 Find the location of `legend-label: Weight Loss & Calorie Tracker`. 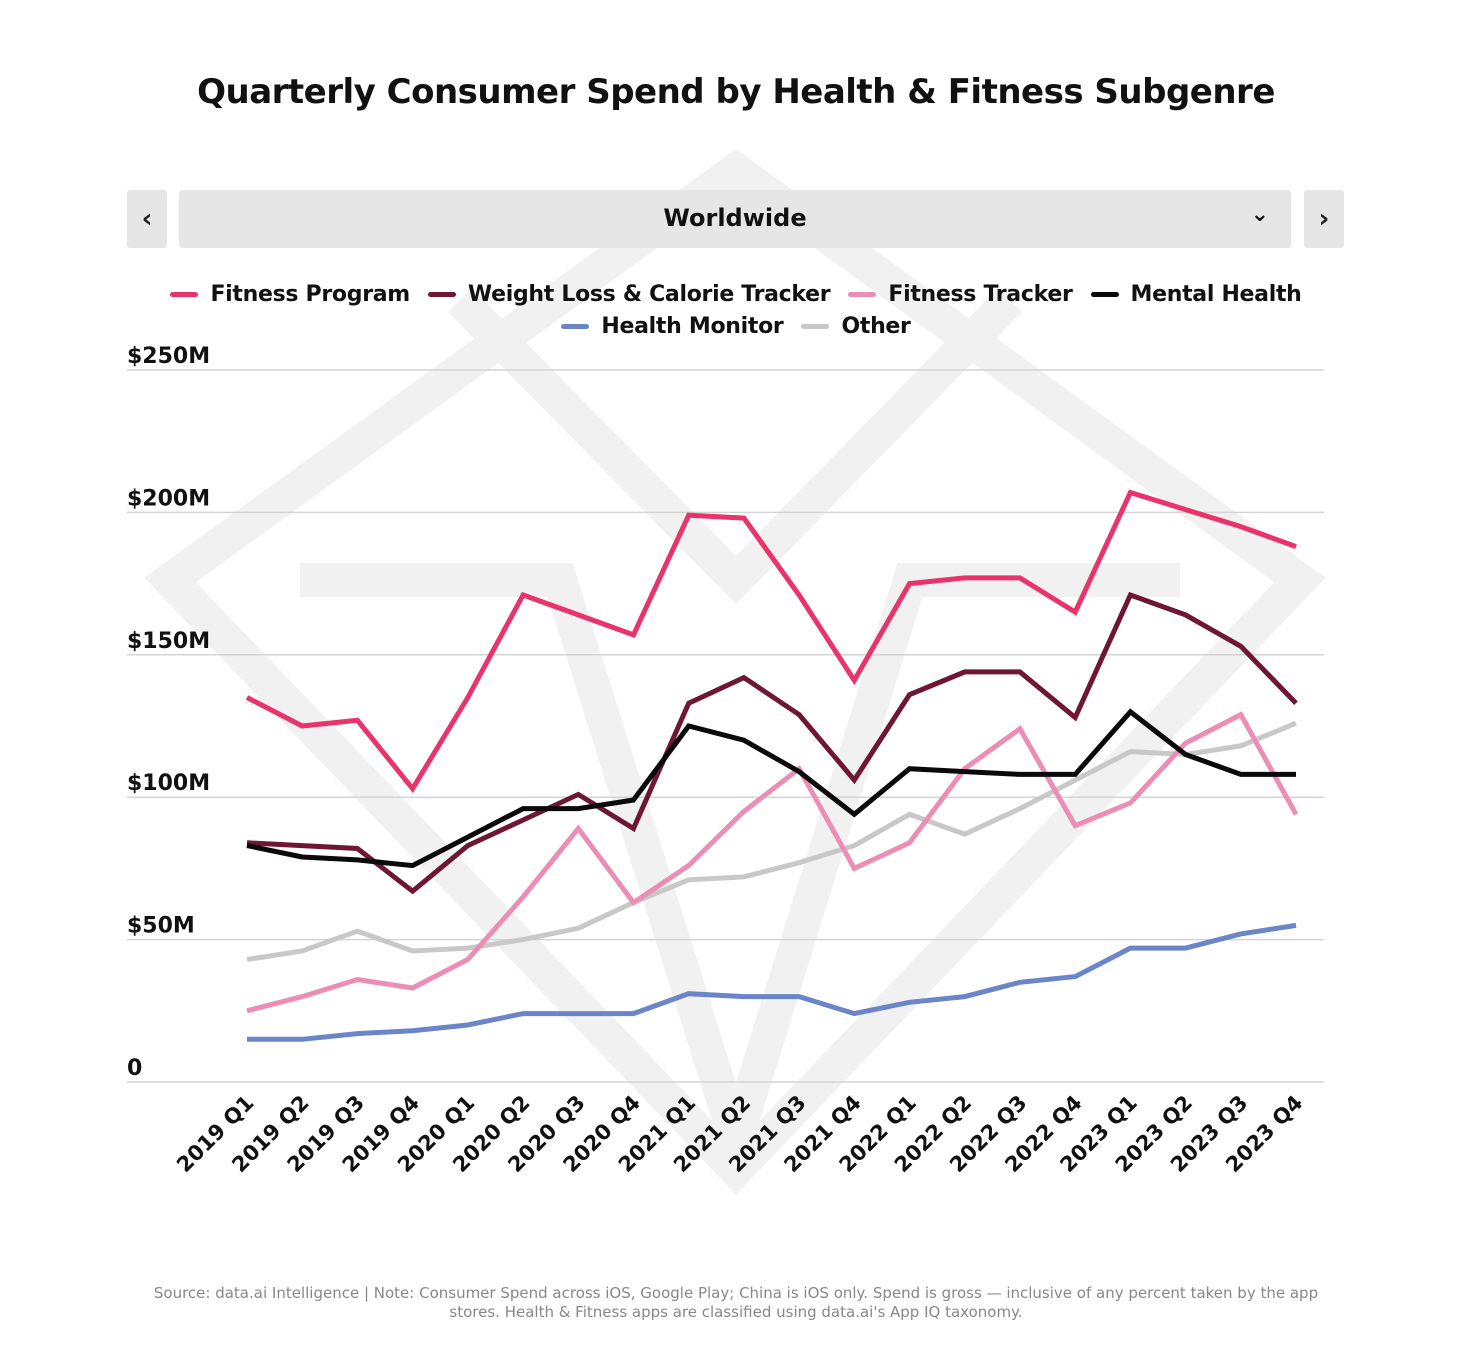

legend-label: Weight Loss & Calorie Tracker is located at coordinates (649, 294).